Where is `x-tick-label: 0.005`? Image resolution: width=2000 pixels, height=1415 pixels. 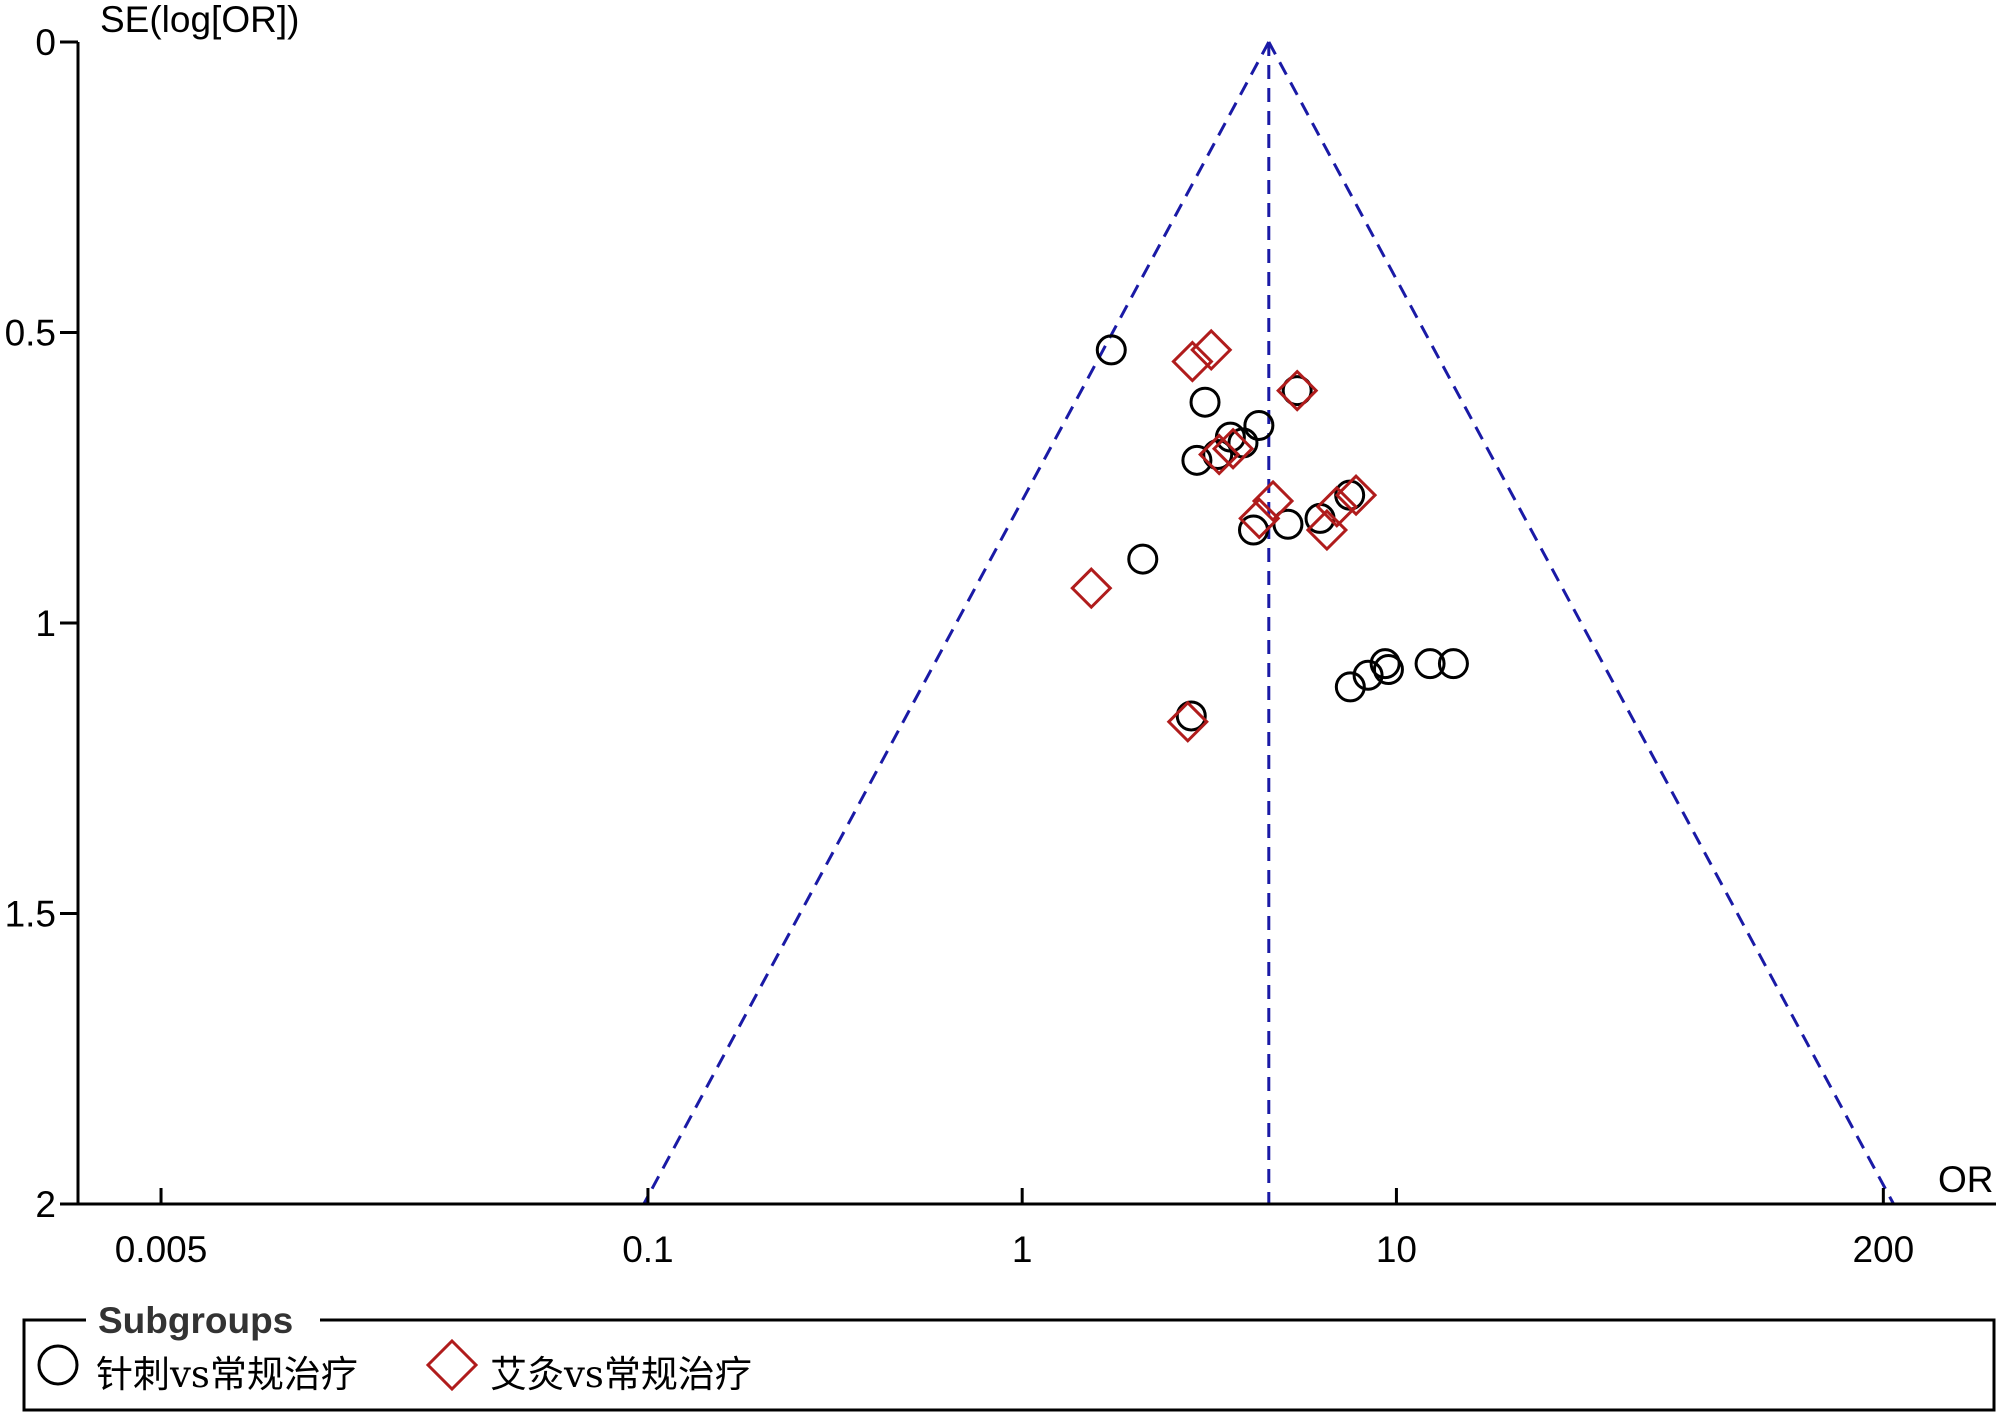 x-tick-label: 0.005 is located at coordinates (161, 1249).